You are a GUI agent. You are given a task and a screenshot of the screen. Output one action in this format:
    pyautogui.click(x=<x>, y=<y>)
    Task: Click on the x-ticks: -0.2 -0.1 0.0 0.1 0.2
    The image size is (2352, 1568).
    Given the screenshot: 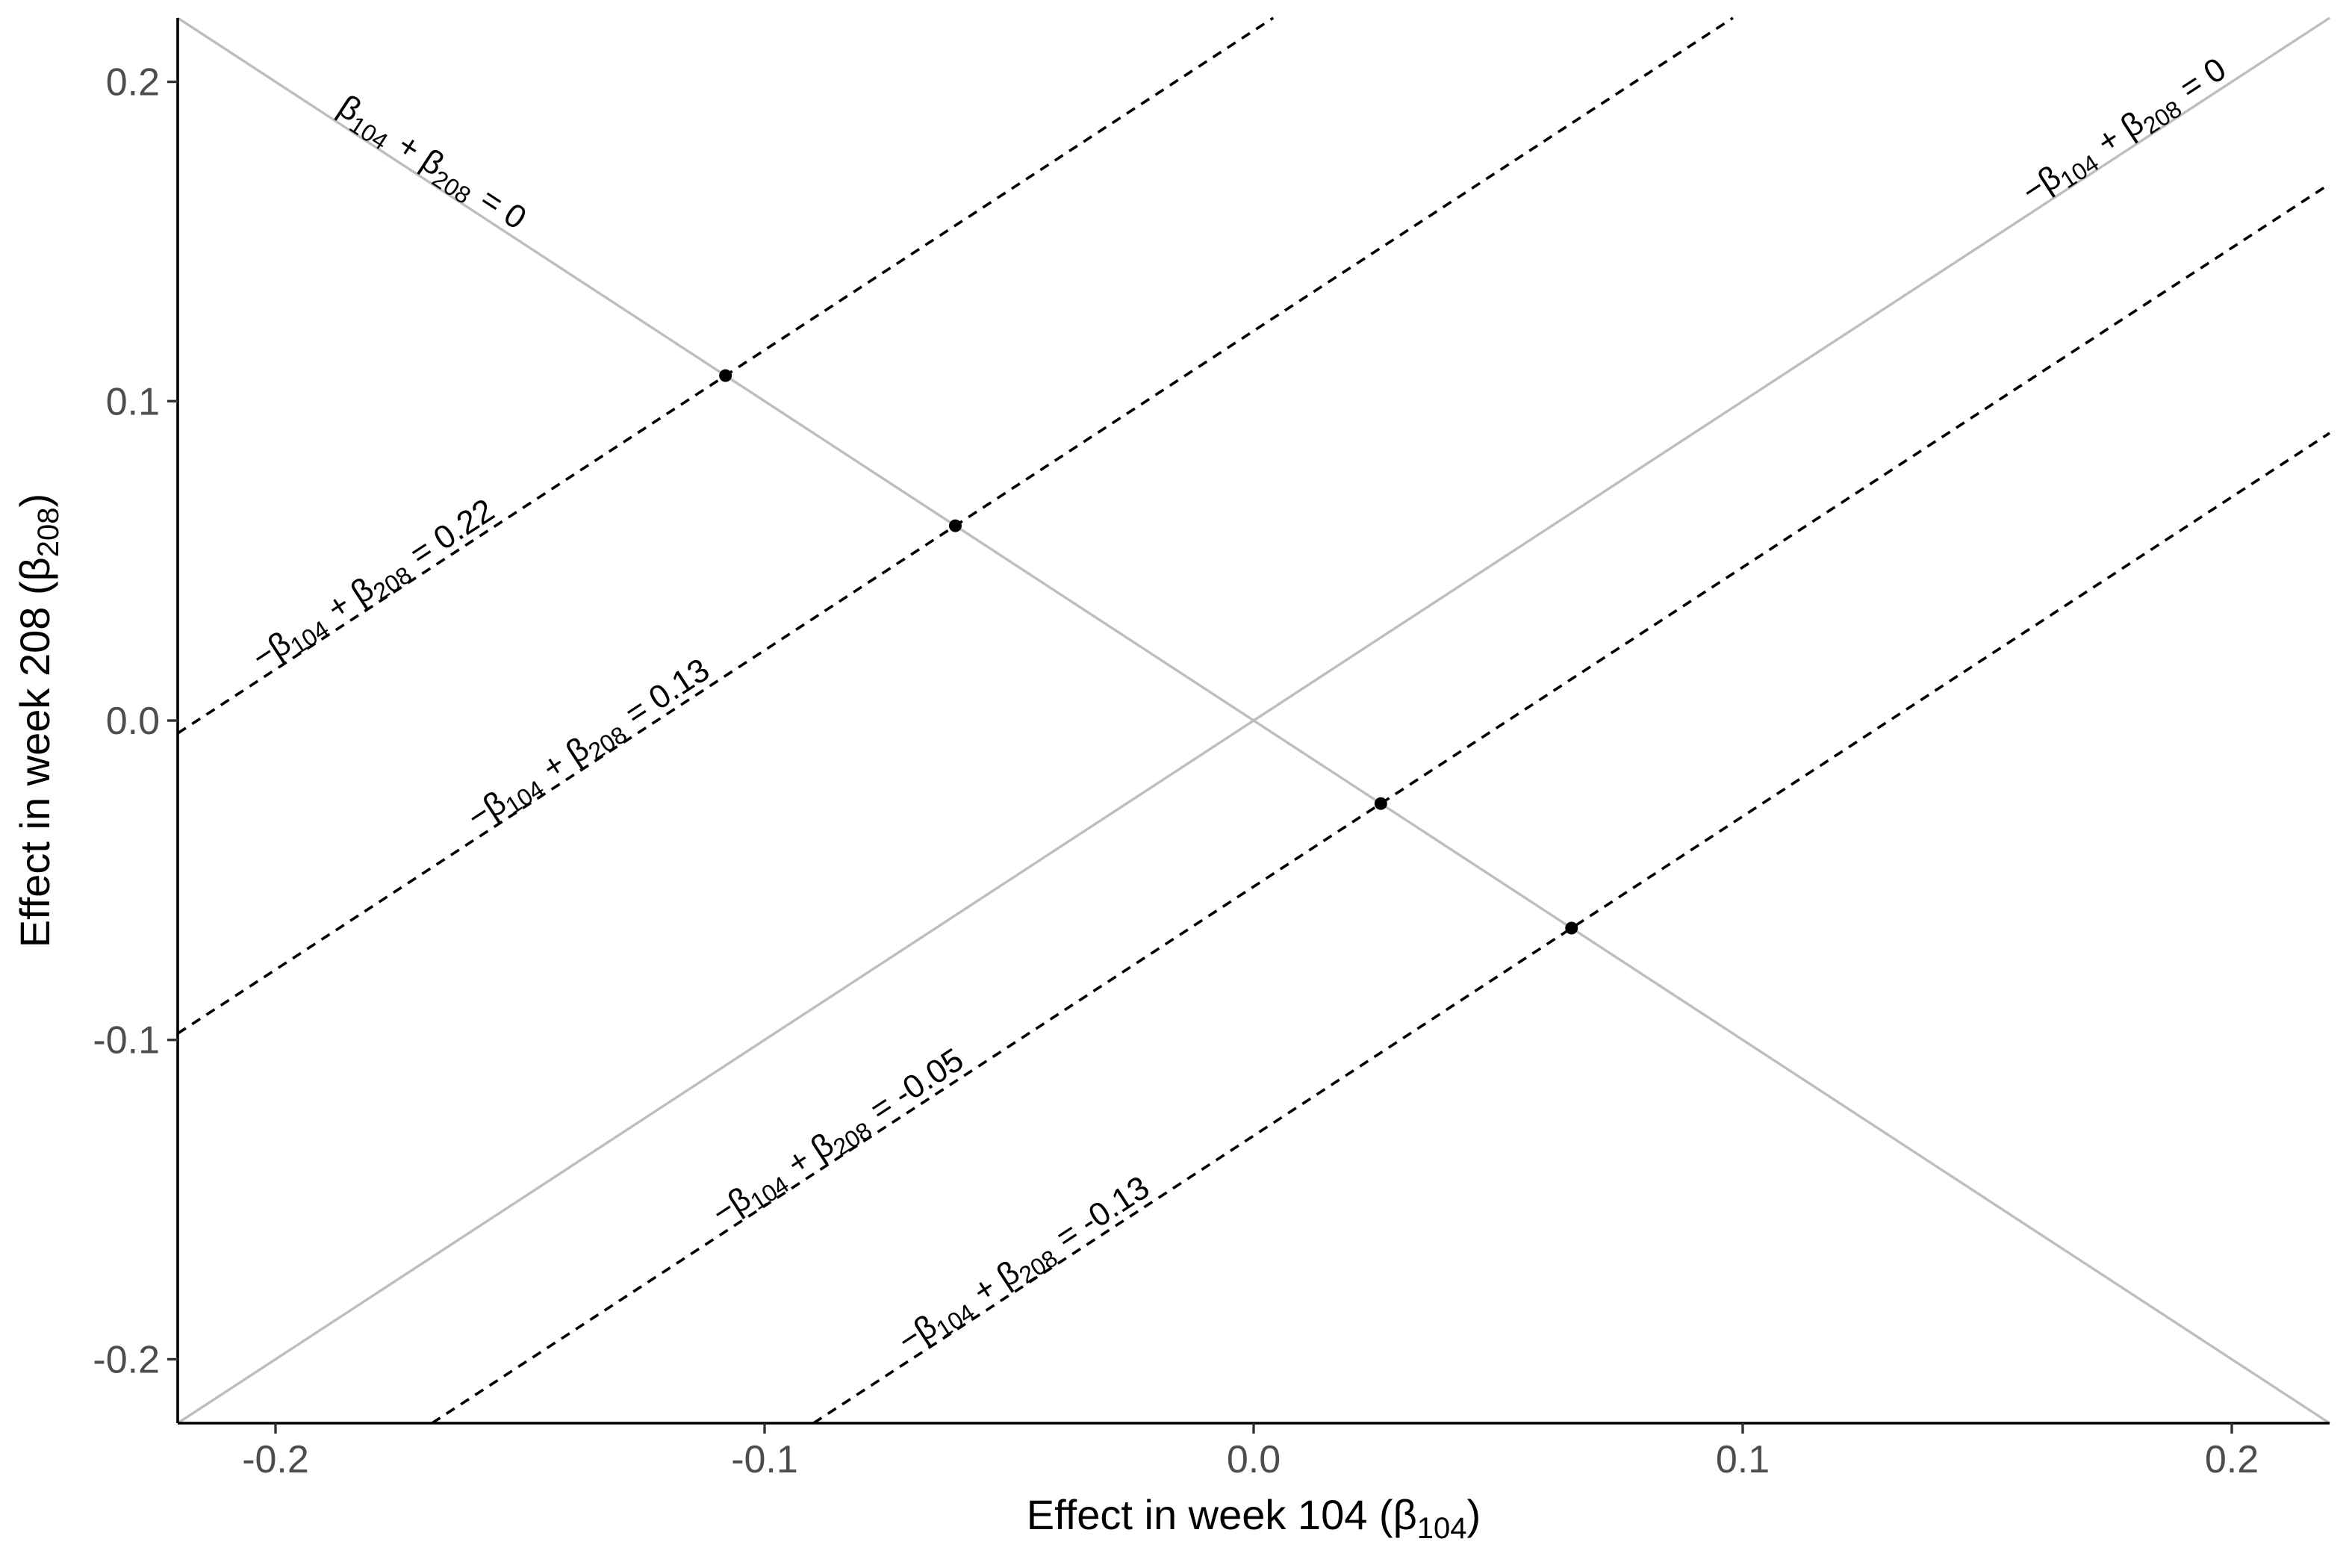 What is the action you would take?
    pyautogui.click(x=1250, y=1452)
    